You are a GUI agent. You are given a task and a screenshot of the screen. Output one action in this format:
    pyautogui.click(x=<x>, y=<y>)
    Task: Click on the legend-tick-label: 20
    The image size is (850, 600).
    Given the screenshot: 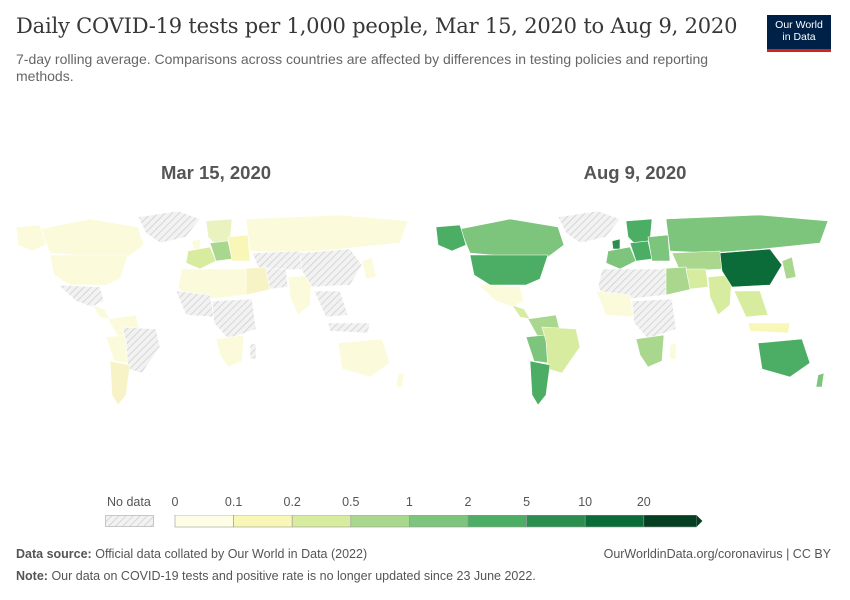 What is the action you would take?
    pyautogui.click(x=643, y=502)
    